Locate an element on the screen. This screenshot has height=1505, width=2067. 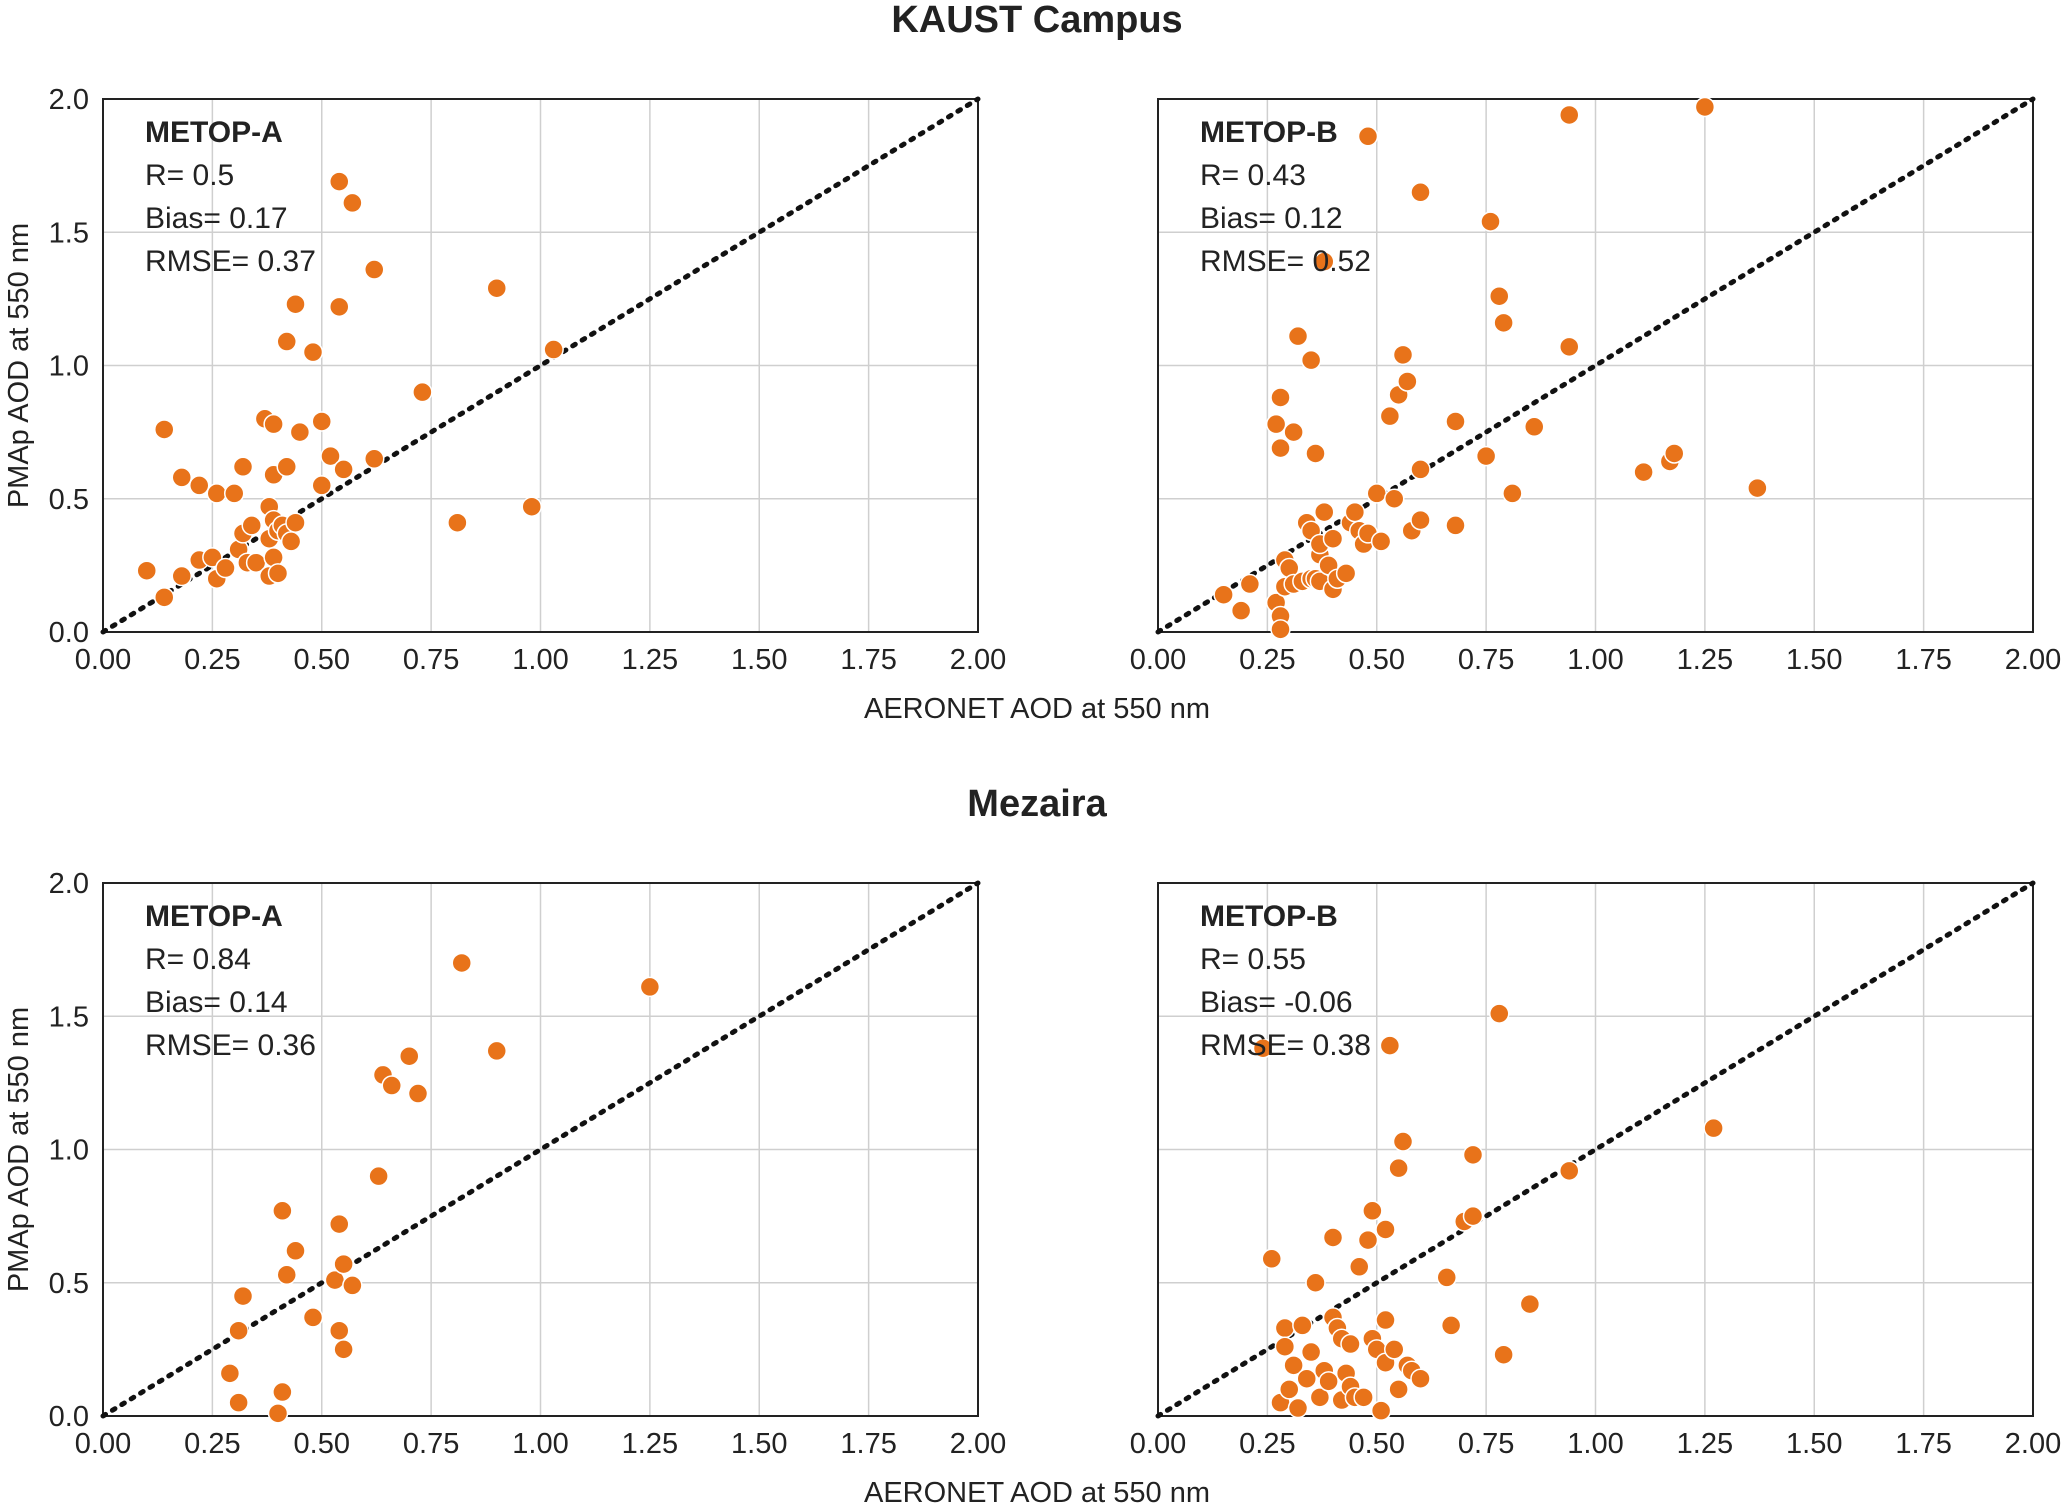
stat-line: RMSE= 0.37 is located at coordinates (230, 261).